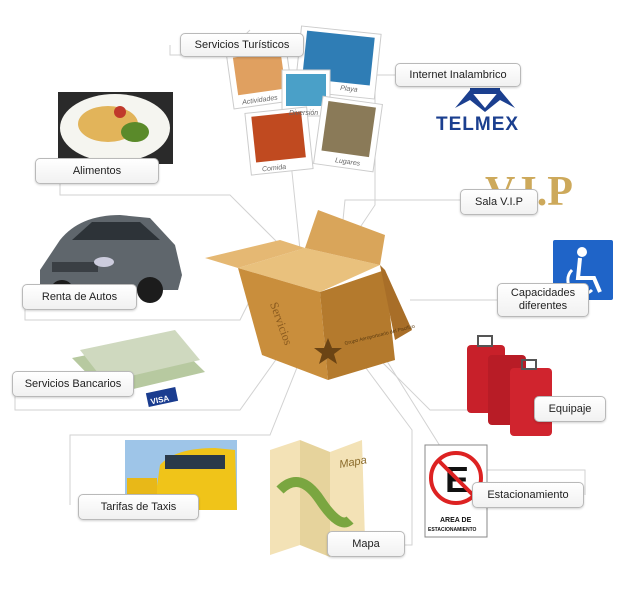 This screenshot has width=620, height=600. Describe the element at coordinates (242, 45) in the screenshot. I see `node-servicios-turisticos: Servicios Turísticos` at that location.